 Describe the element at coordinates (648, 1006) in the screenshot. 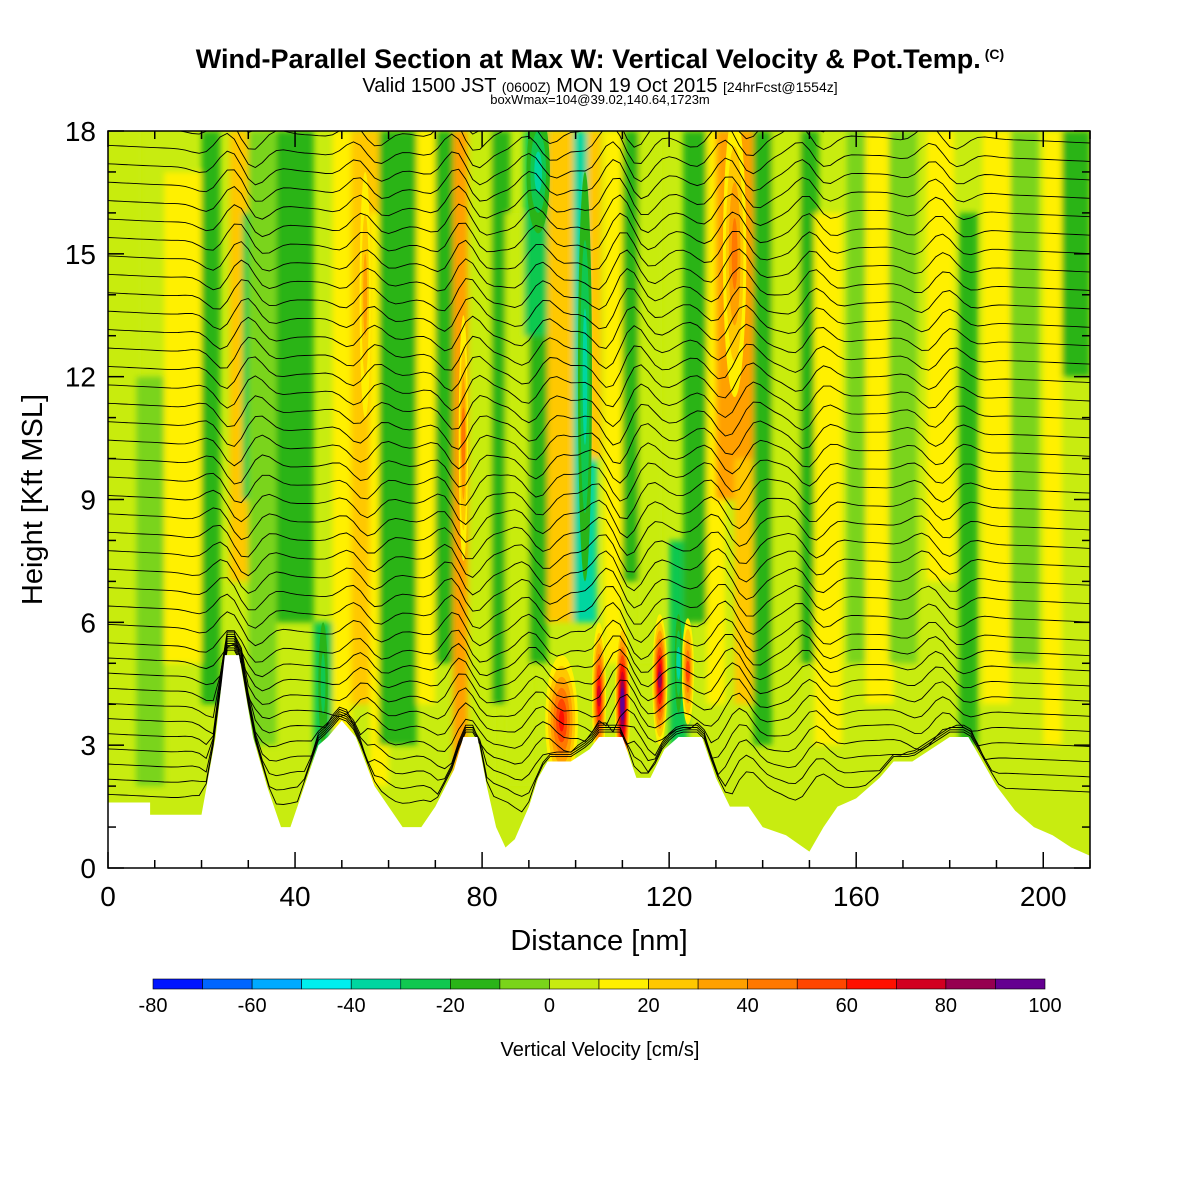

I see `colorbar-tick-label: 20` at that location.